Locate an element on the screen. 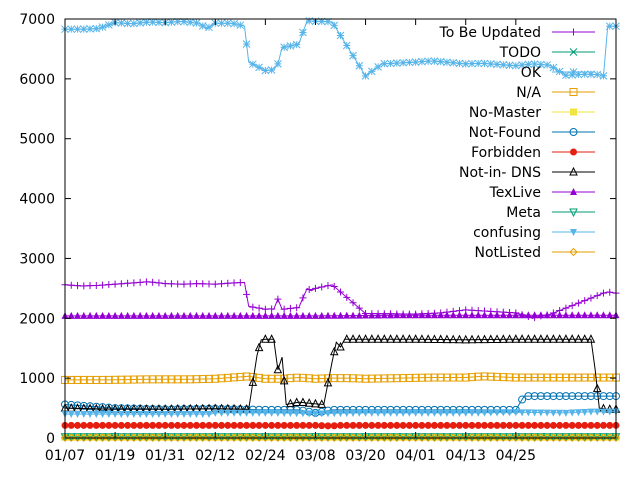  legend-label: Forbidden is located at coordinates (506, 153).